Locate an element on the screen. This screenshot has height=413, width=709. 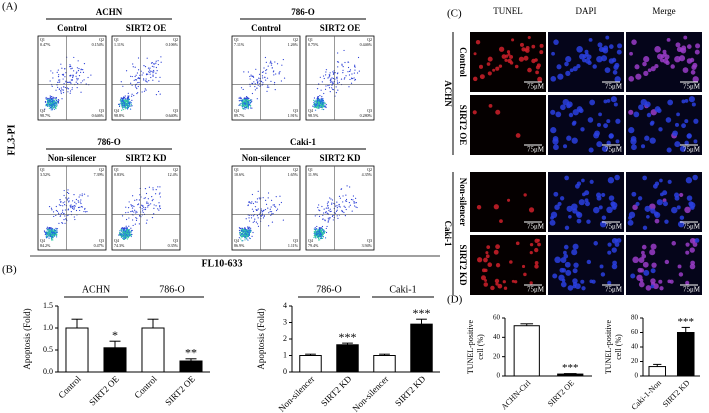
event-cloud is located at coordinates (261, 216).